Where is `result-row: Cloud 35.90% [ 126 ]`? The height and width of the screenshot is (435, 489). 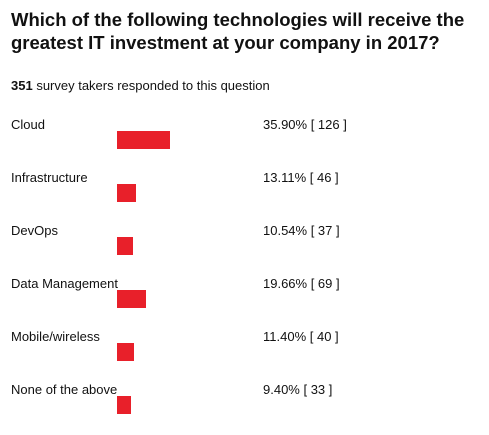 result-row: Cloud 35.90% [ 126 ] is located at coordinates (244, 143).